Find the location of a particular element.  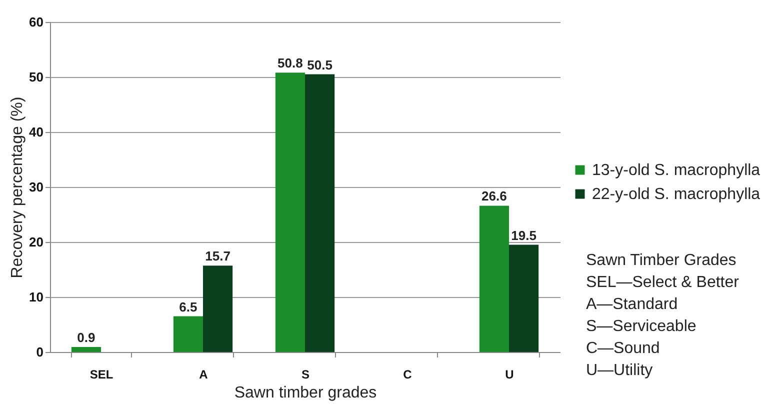

text: A—Standard is located at coordinates (632, 305).